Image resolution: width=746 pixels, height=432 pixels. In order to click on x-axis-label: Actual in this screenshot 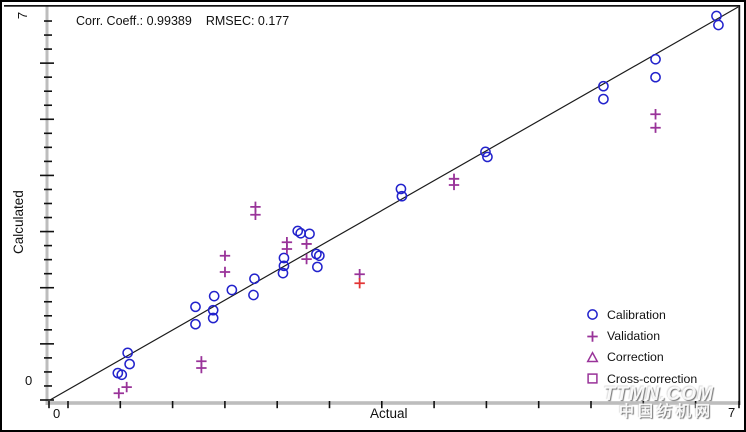, I will do `click(389, 413)`.